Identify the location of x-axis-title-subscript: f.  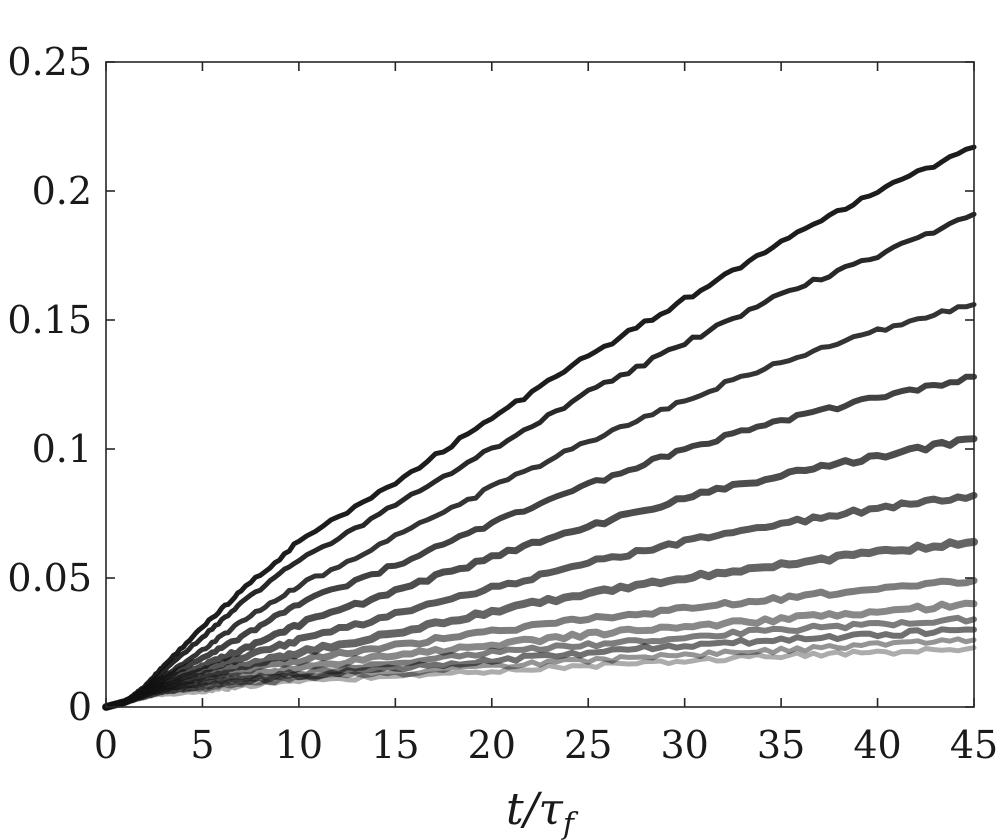
(570, 823).